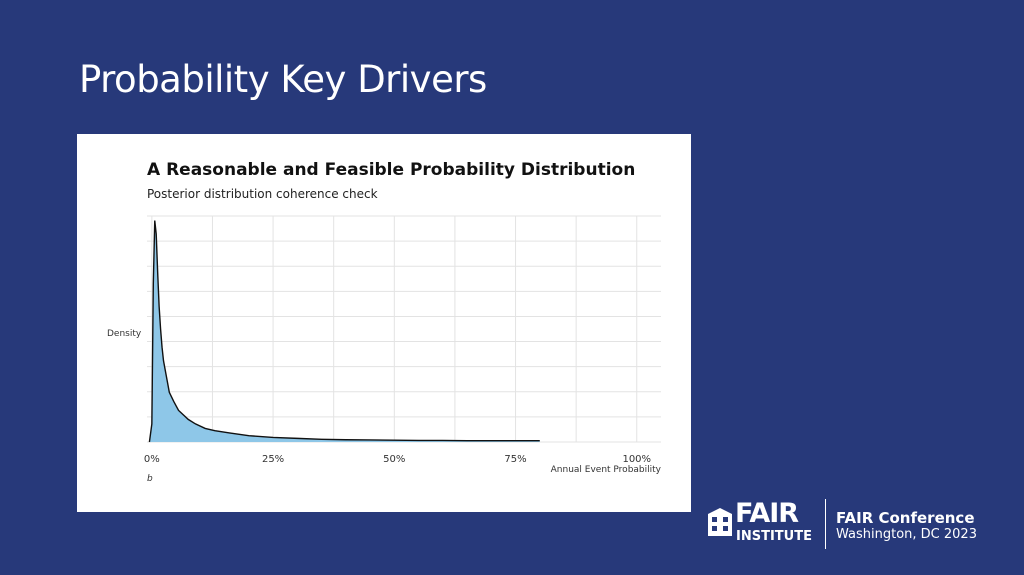  I want to click on chart-subtitle: Posterior distribution coherence check, so click(262, 194).